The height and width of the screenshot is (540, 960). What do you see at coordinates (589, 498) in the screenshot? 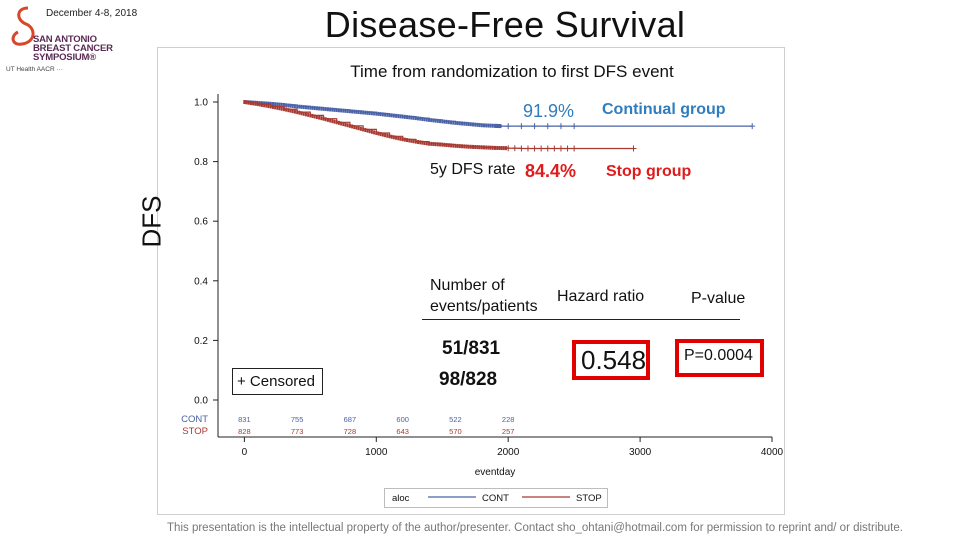
I see `legend-label-stop: STOP` at bounding box center [589, 498].